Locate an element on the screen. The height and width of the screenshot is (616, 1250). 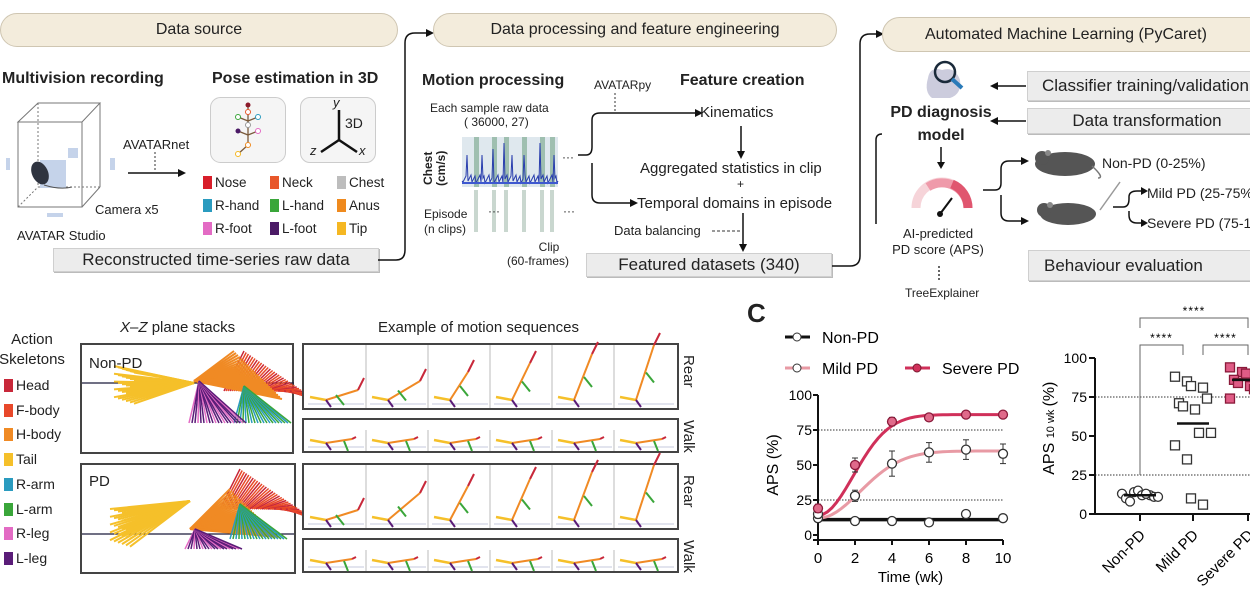
part-label: F-body is located at coordinates (38, 409).